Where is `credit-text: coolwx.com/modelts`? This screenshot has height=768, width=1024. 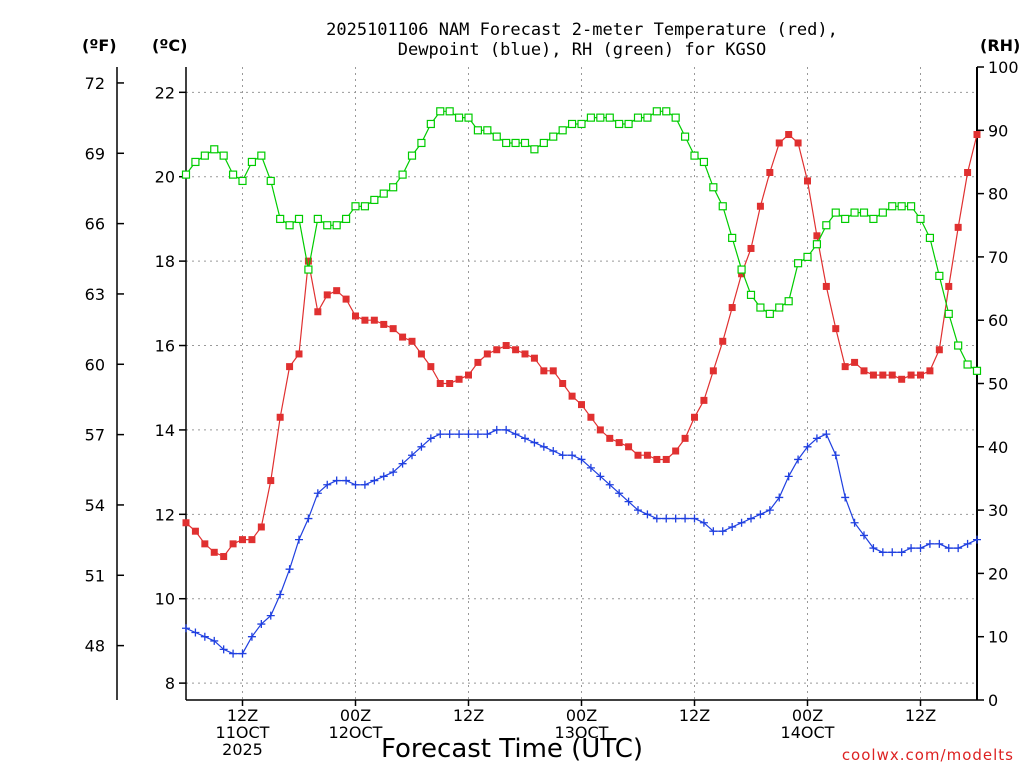
credit-text: coolwx.com/modelts is located at coordinates (928, 755).